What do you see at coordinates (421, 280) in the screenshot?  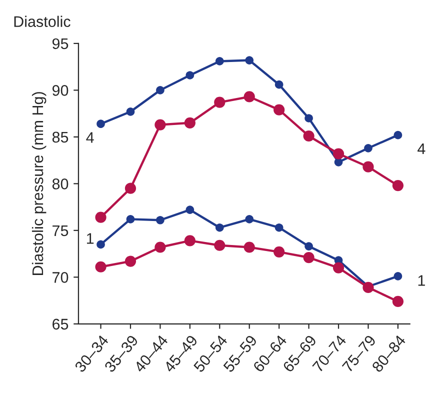 I see `text: 1` at bounding box center [421, 280].